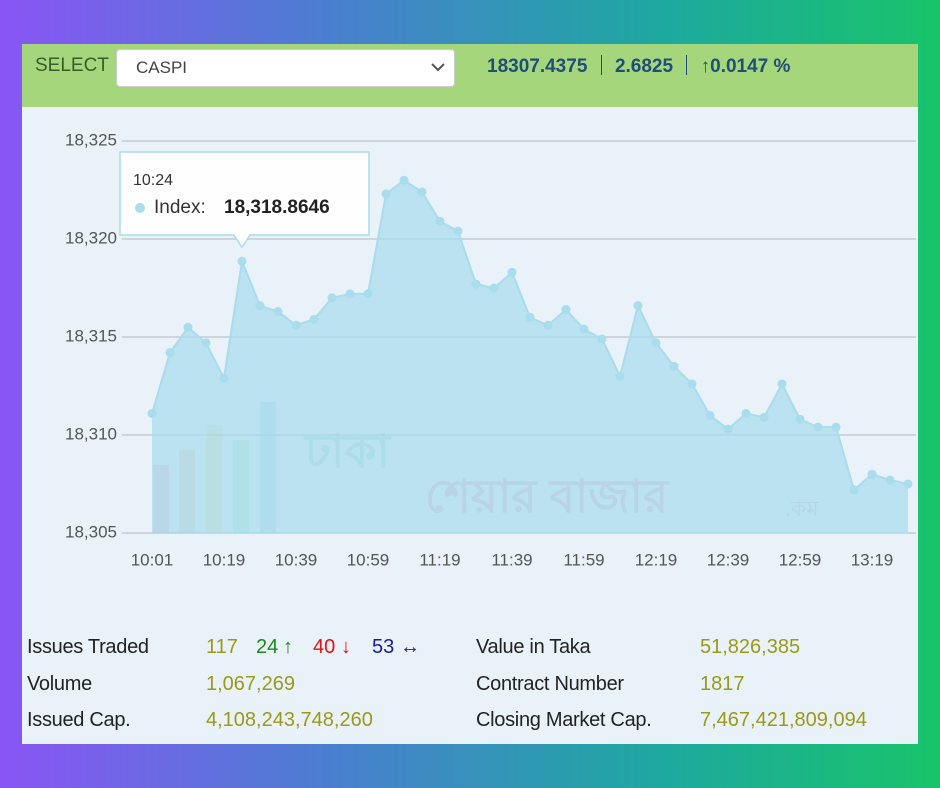 The width and height of the screenshot is (940, 788). I want to click on tooltip-box, so click(244, 200).